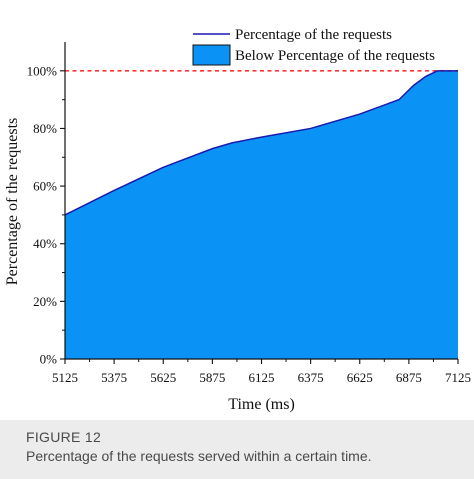 Image resolution: width=474 pixels, height=479 pixels. I want to click on legend-label-line: Percentage of the requests, so click(313, 35).